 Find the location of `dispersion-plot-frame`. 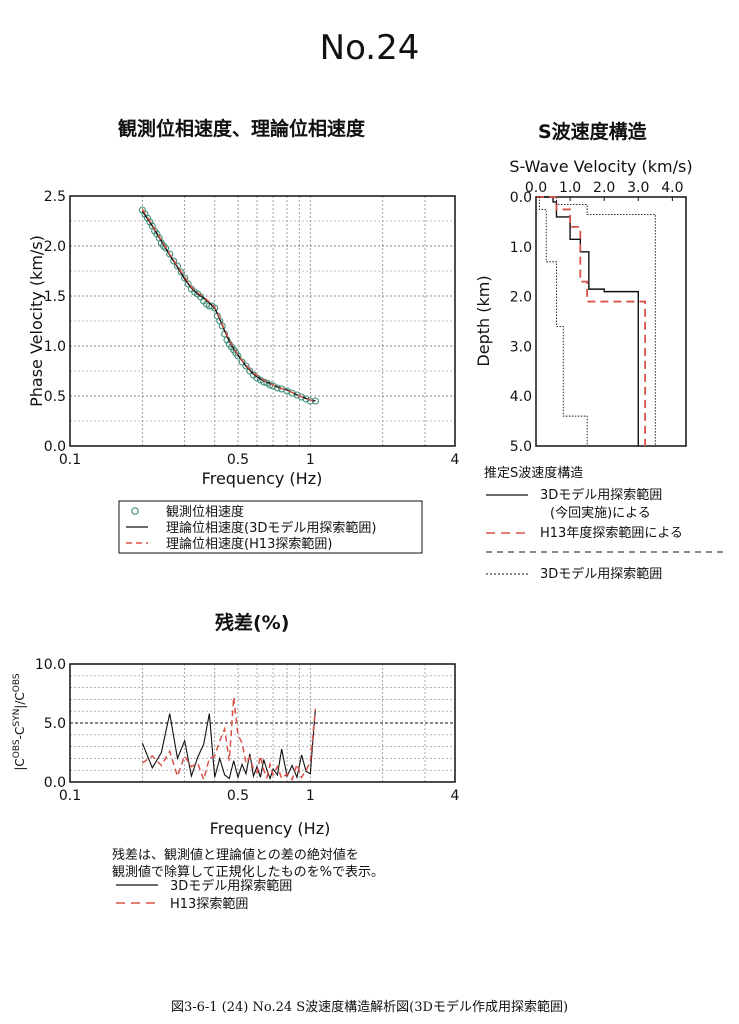

dispersion-plot-frame is located at coordinates (262, 321).